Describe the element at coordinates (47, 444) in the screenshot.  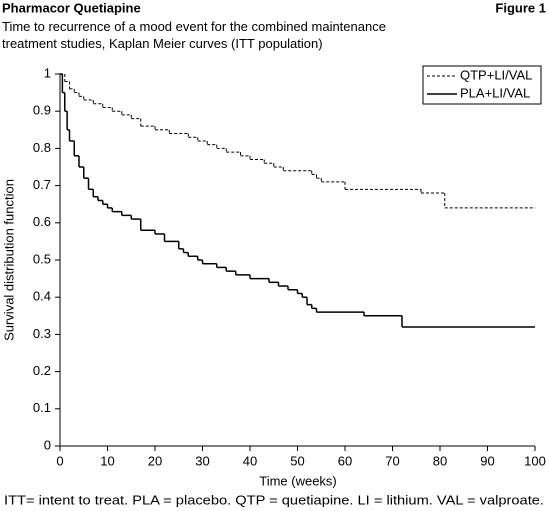
I see `y-tick-label: 0` at that location.